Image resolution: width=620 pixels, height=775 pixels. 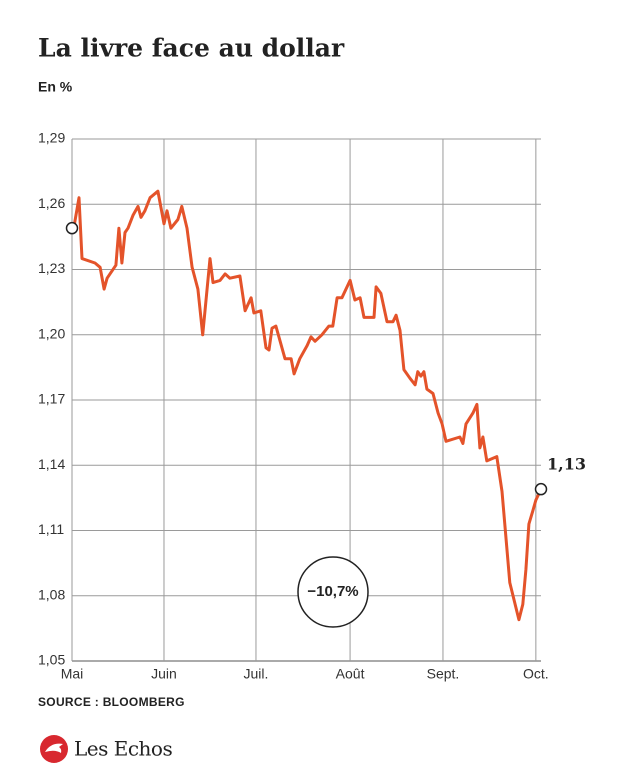 I want to click on badge-label: −10,7%, so click(x=332, y=591).